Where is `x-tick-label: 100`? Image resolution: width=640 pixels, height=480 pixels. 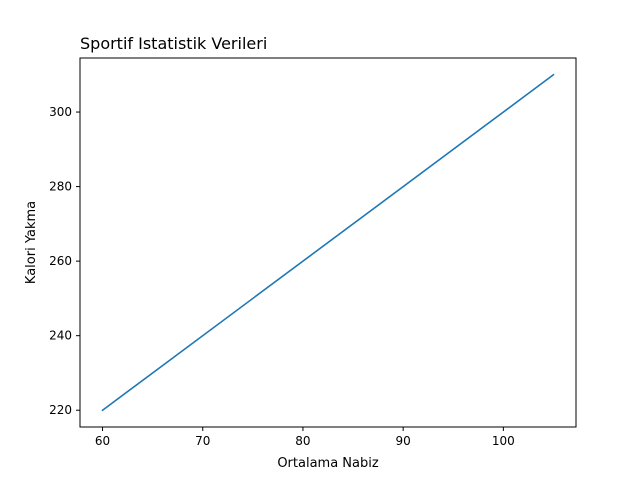 x-tick-label: 100 is located at coordinates (503, 441).